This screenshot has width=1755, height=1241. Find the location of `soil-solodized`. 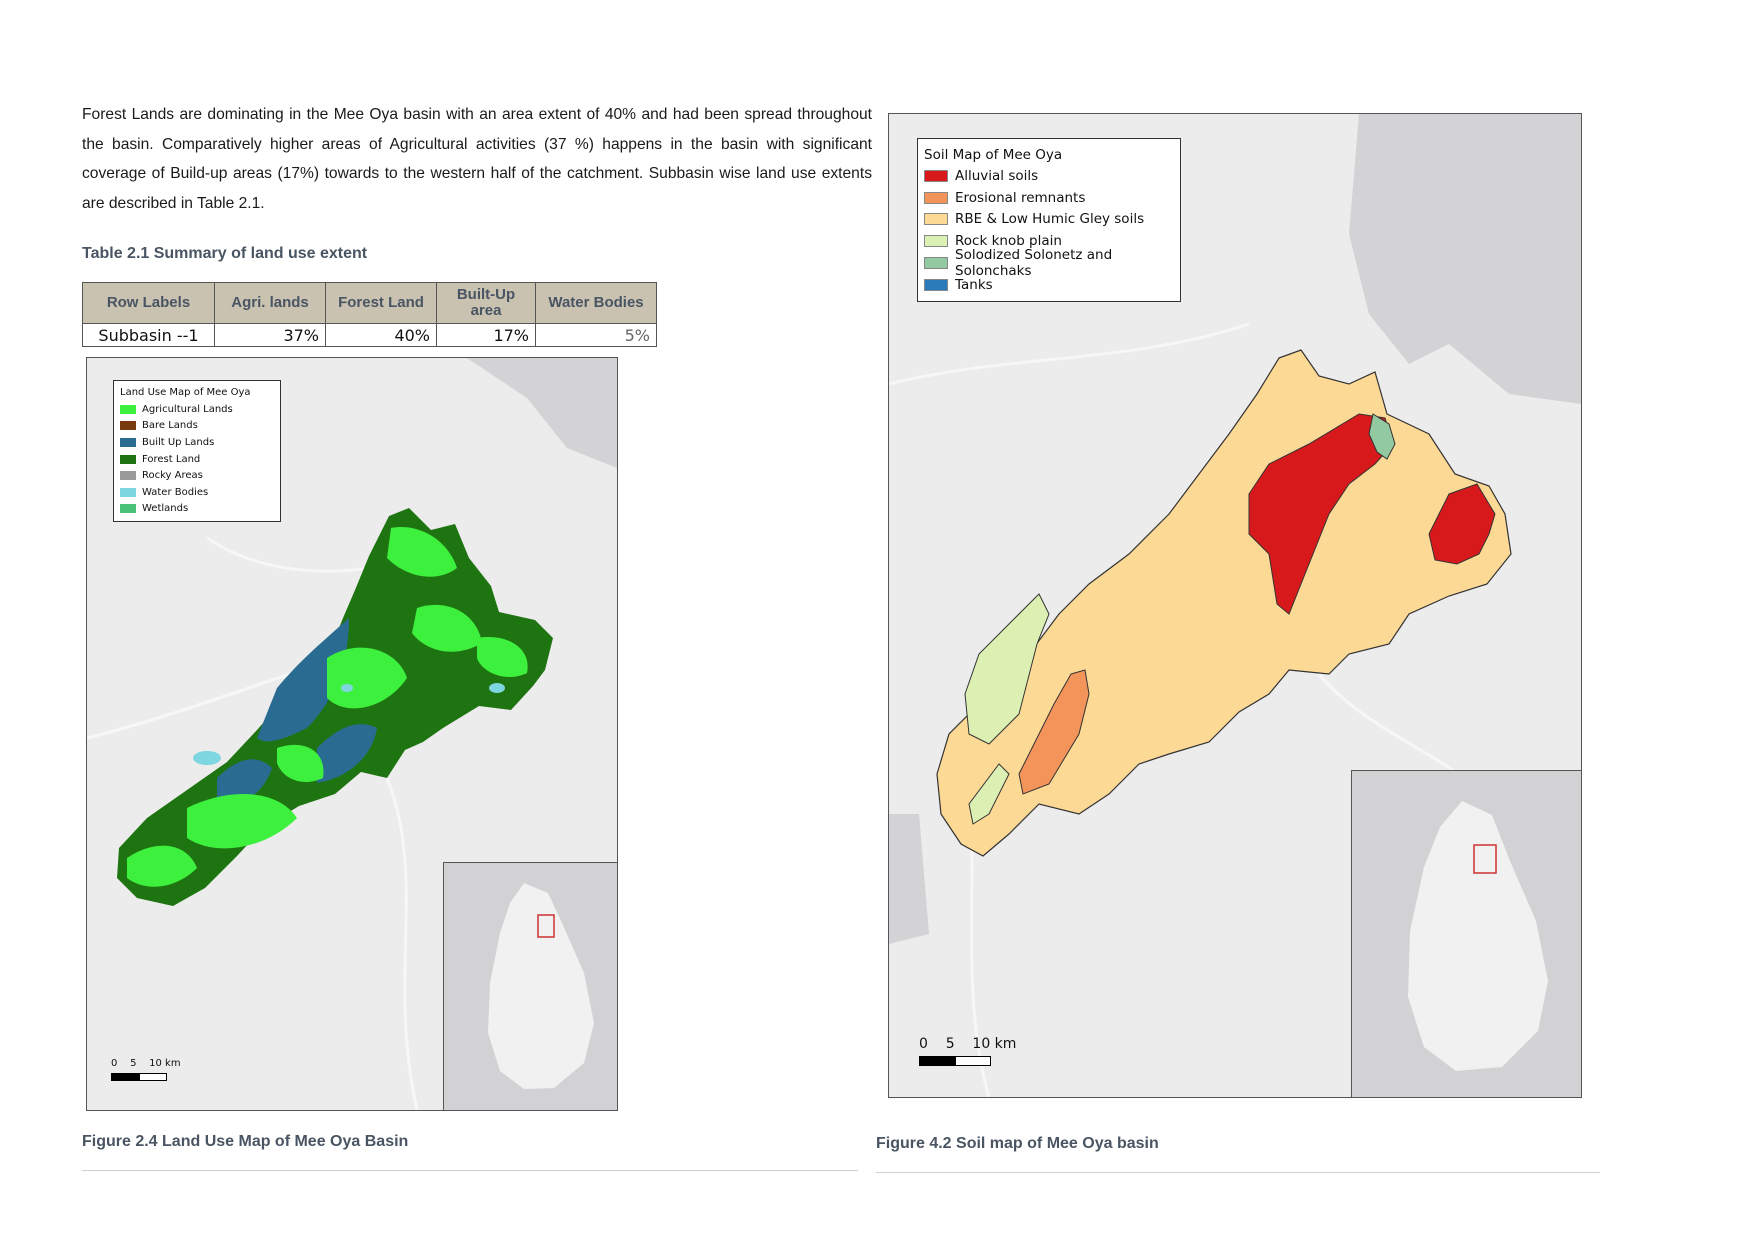

soil-solodized is located at coordinates (1382, 436).